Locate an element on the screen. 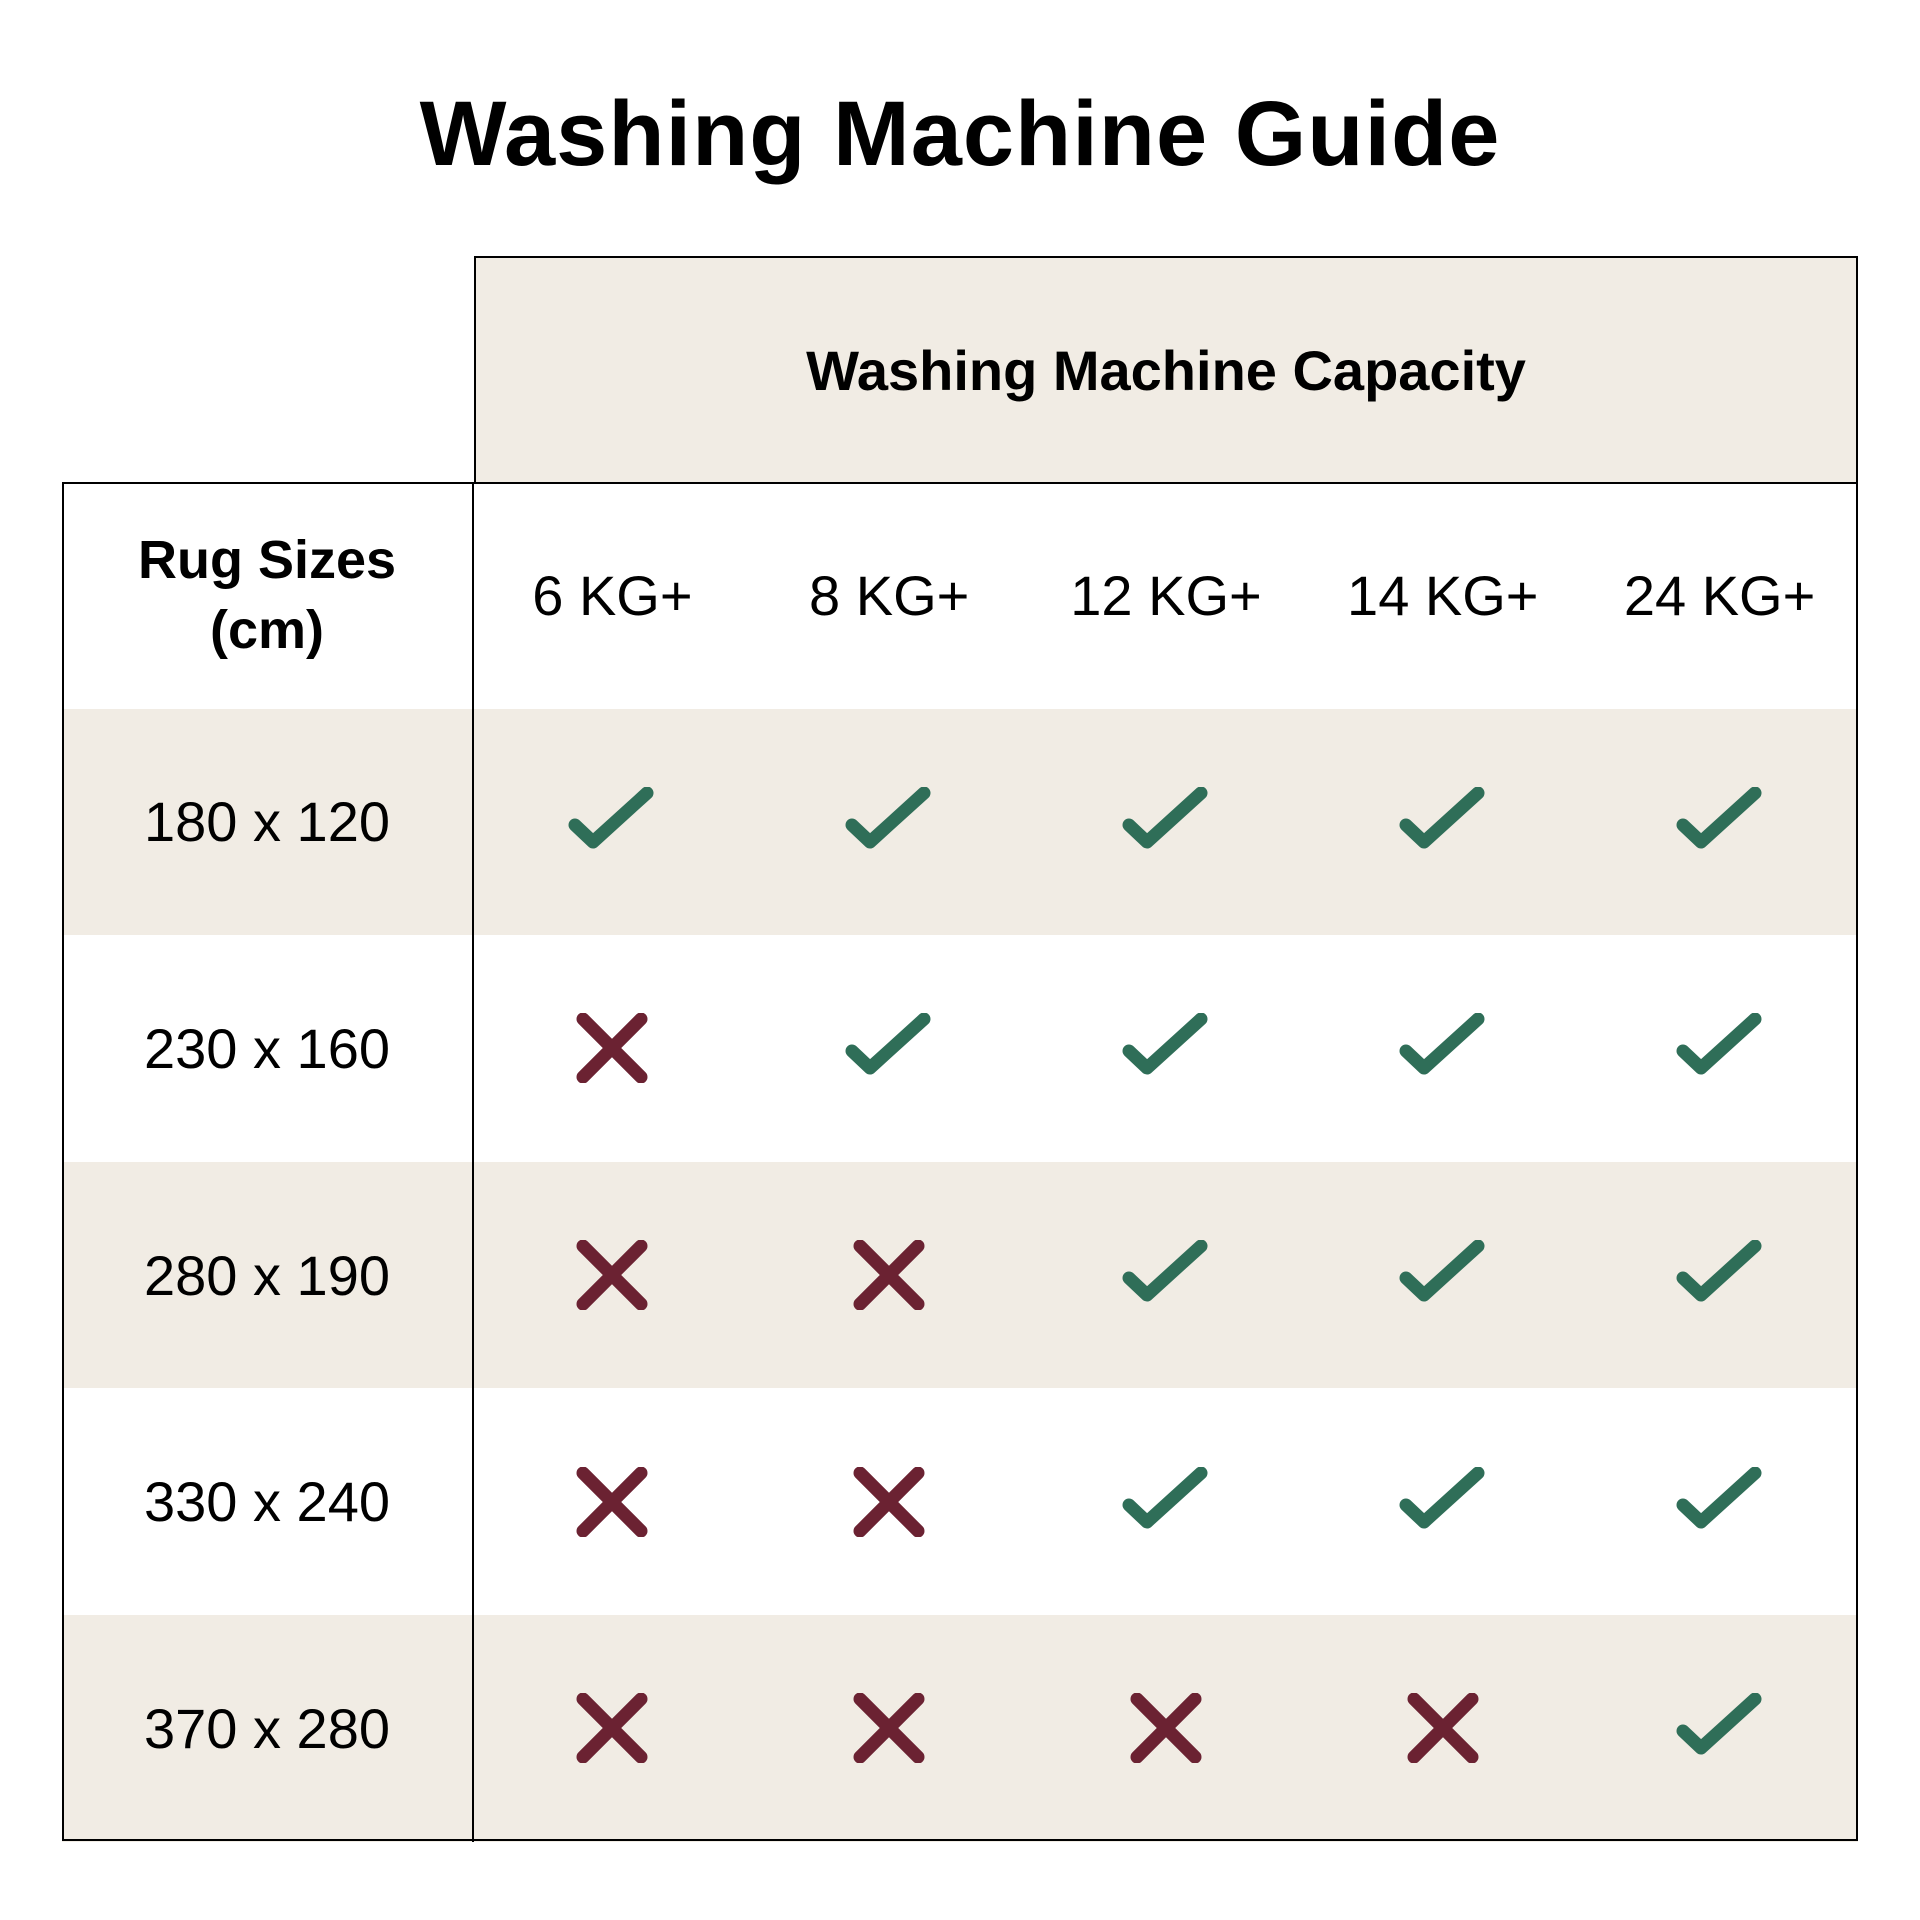 The image size is (1920, 1920). table-row: 230 x 160 is located at coordinates (960, 1048).